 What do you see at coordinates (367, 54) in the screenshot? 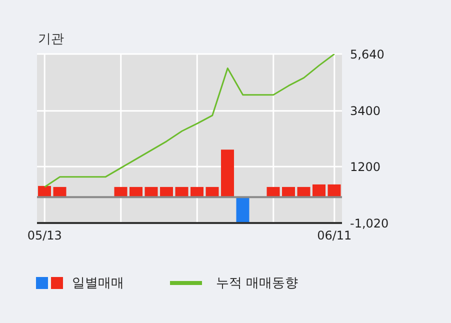
I see `y-tick-label: 5,640` at bounding box center [367, 54].